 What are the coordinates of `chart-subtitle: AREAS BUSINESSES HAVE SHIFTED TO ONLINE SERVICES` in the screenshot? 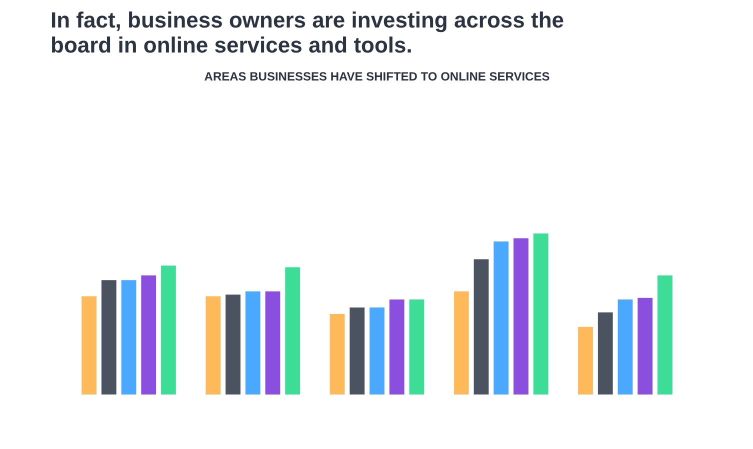 It's located at (377, 77).